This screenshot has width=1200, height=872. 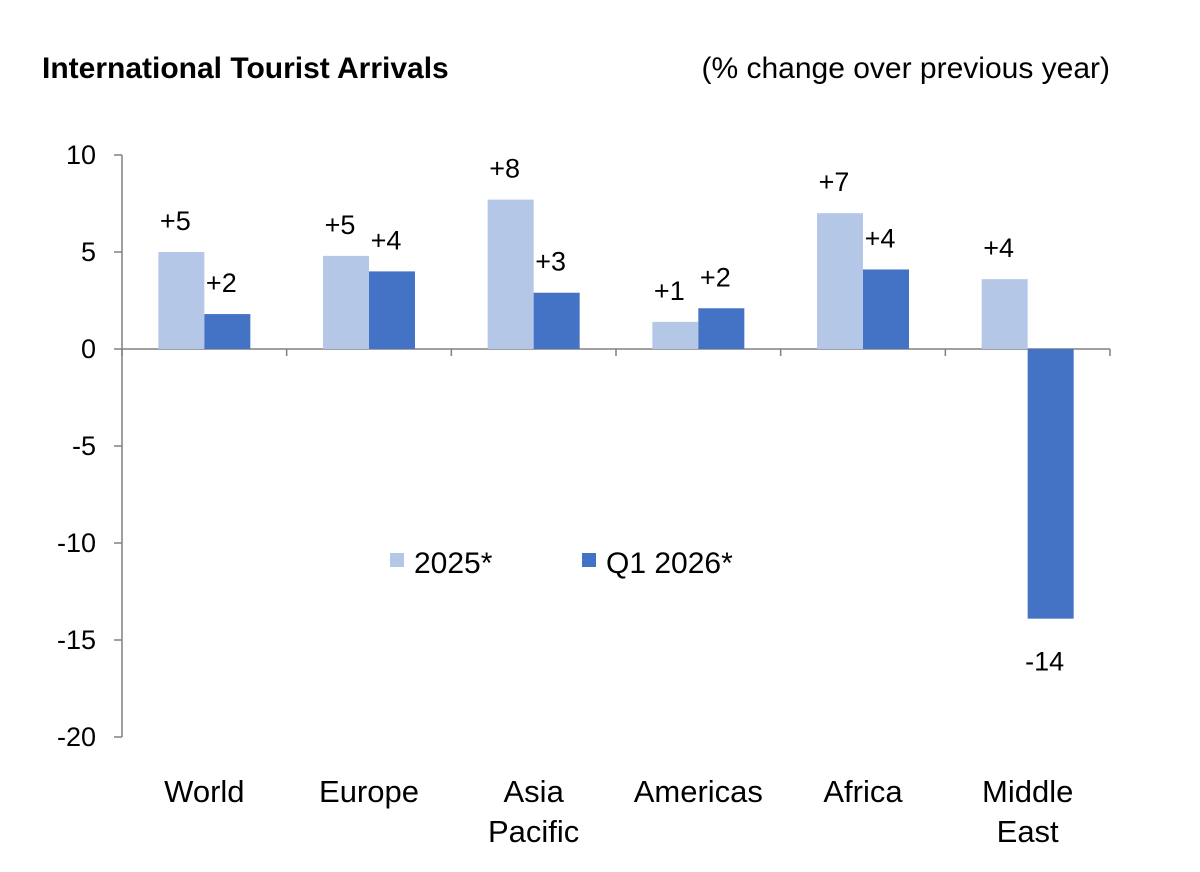 I want to click on chart-subtitle: (% change over previous year), so click(x=905, y=68).